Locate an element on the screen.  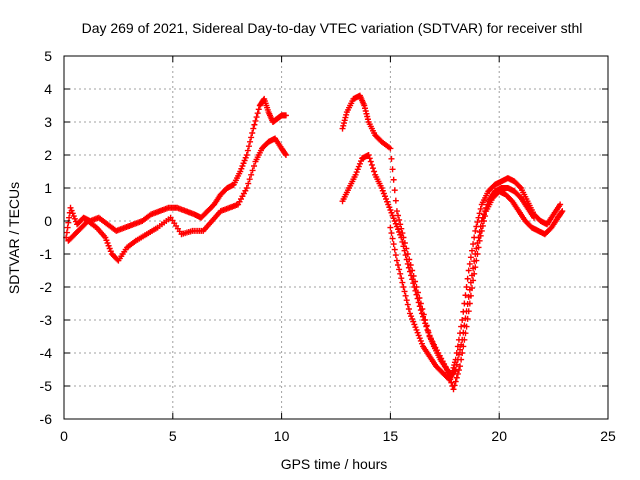
x-tick-label: 25 is located at coordinates (608, 436).